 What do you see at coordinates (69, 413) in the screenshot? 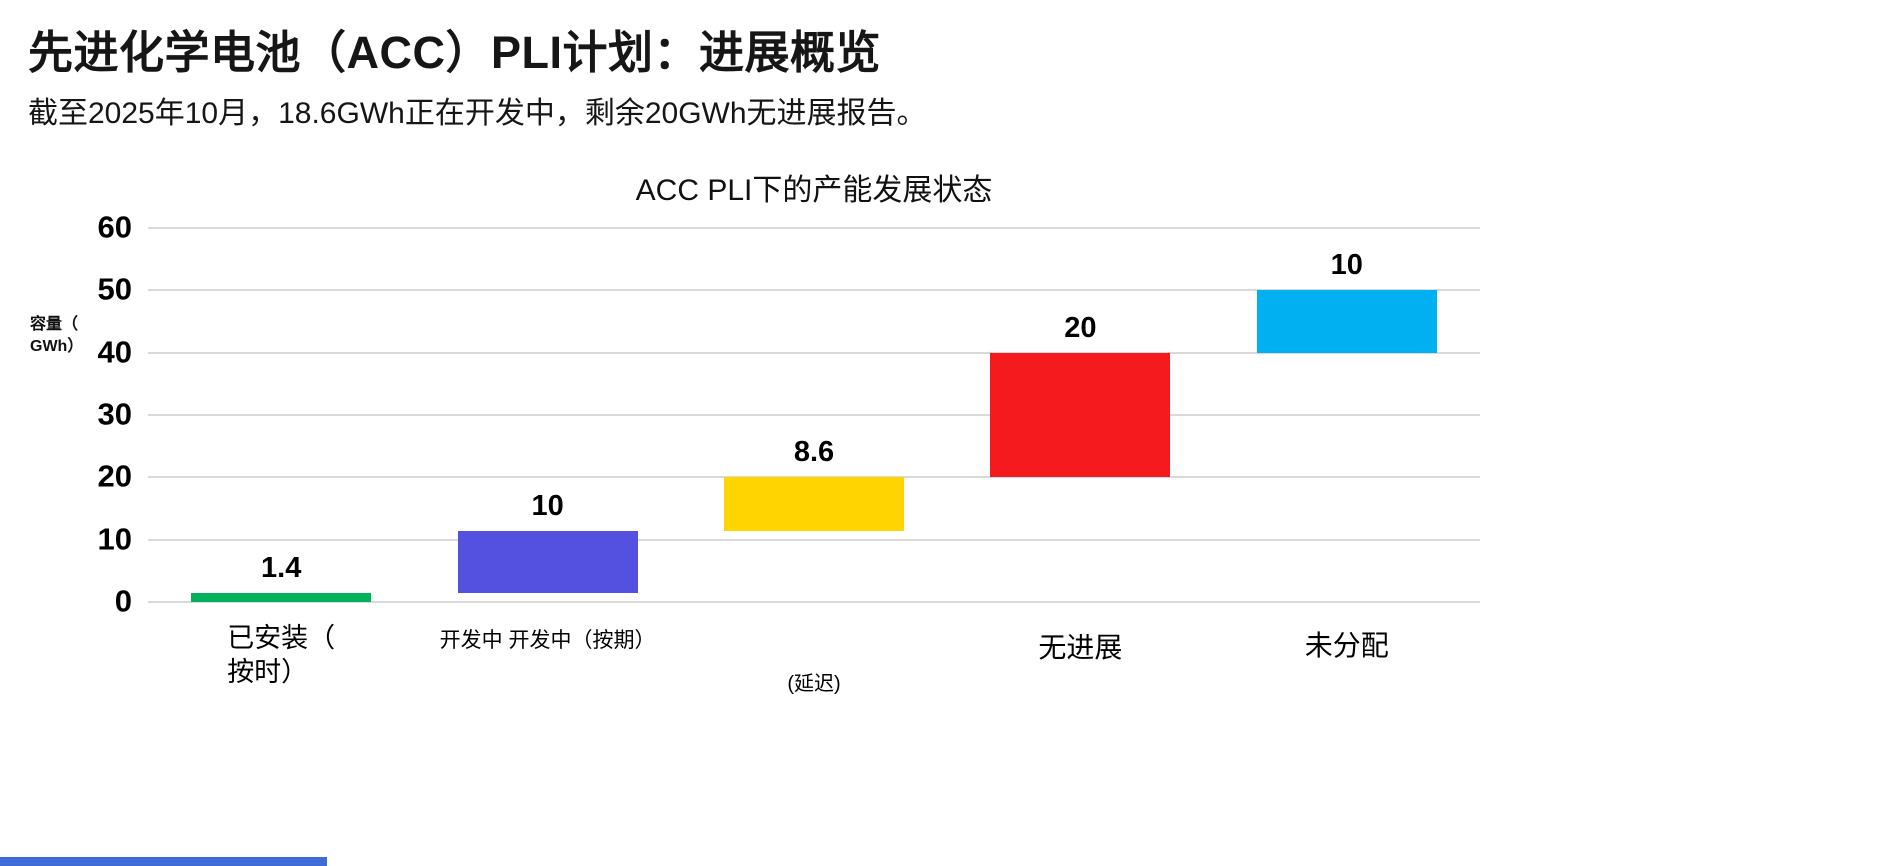
I see `y-axis-ticks: 60 50 40 30 20 10 0` at bounding box center [69, 413].